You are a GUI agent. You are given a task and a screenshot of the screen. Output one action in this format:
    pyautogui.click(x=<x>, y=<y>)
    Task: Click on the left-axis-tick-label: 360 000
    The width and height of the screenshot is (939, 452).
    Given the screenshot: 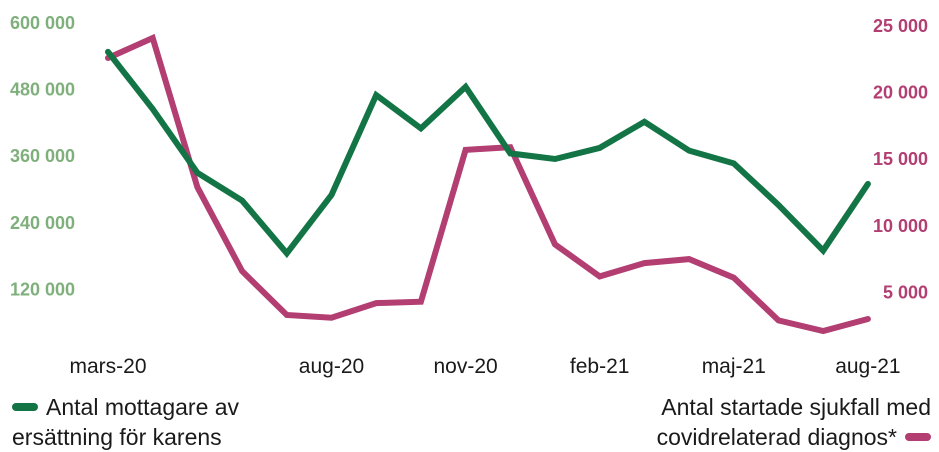 What is the action you would take?
    pyautogui.click(x=42, y=156)
    